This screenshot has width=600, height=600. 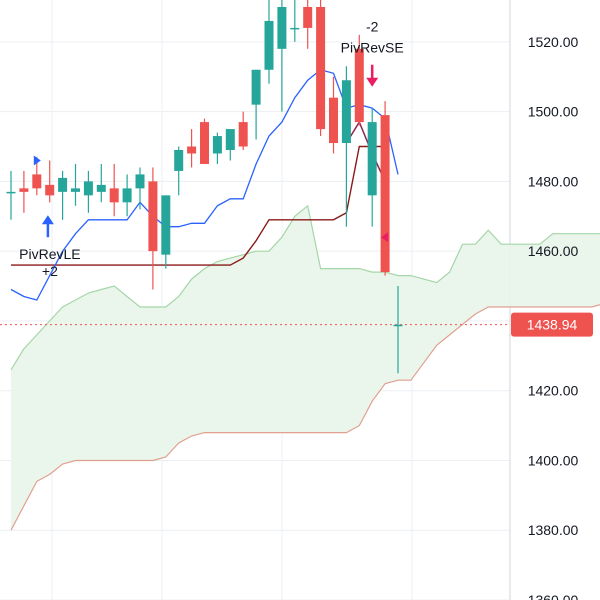 I want to click on current-price-tag-bg, so click(x=552, y=324).